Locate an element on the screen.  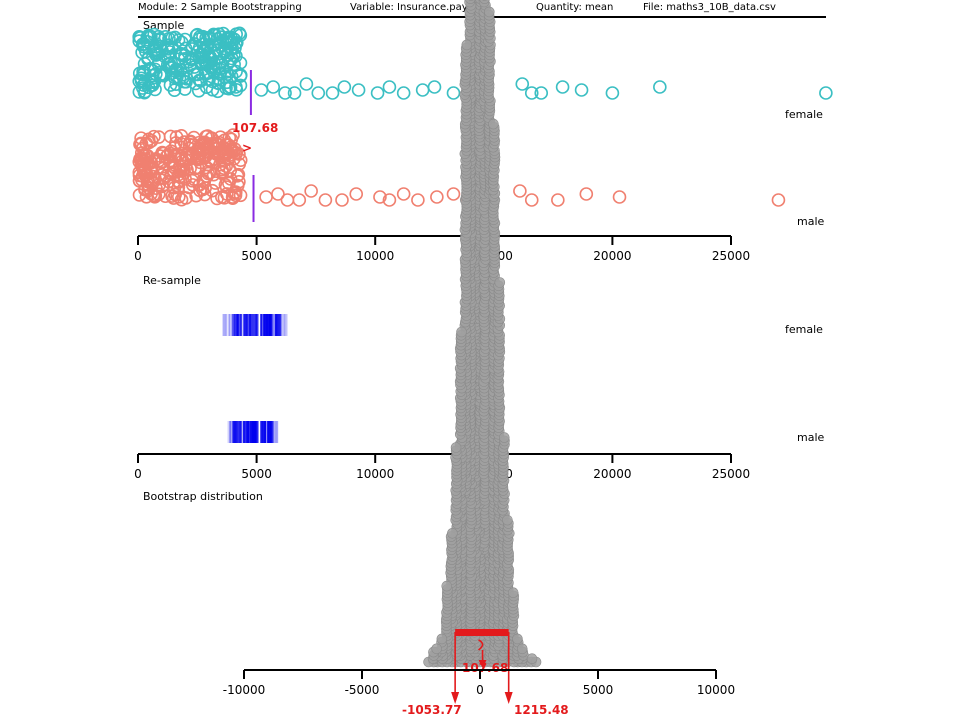
sample-male-label: male is located at coordinates (811, 221).